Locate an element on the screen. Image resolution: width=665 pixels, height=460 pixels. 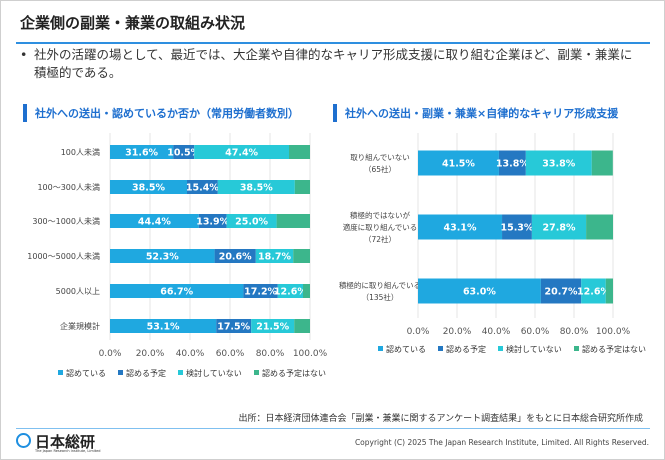
data-label: 53.1% is located at coordinates (163, 327).